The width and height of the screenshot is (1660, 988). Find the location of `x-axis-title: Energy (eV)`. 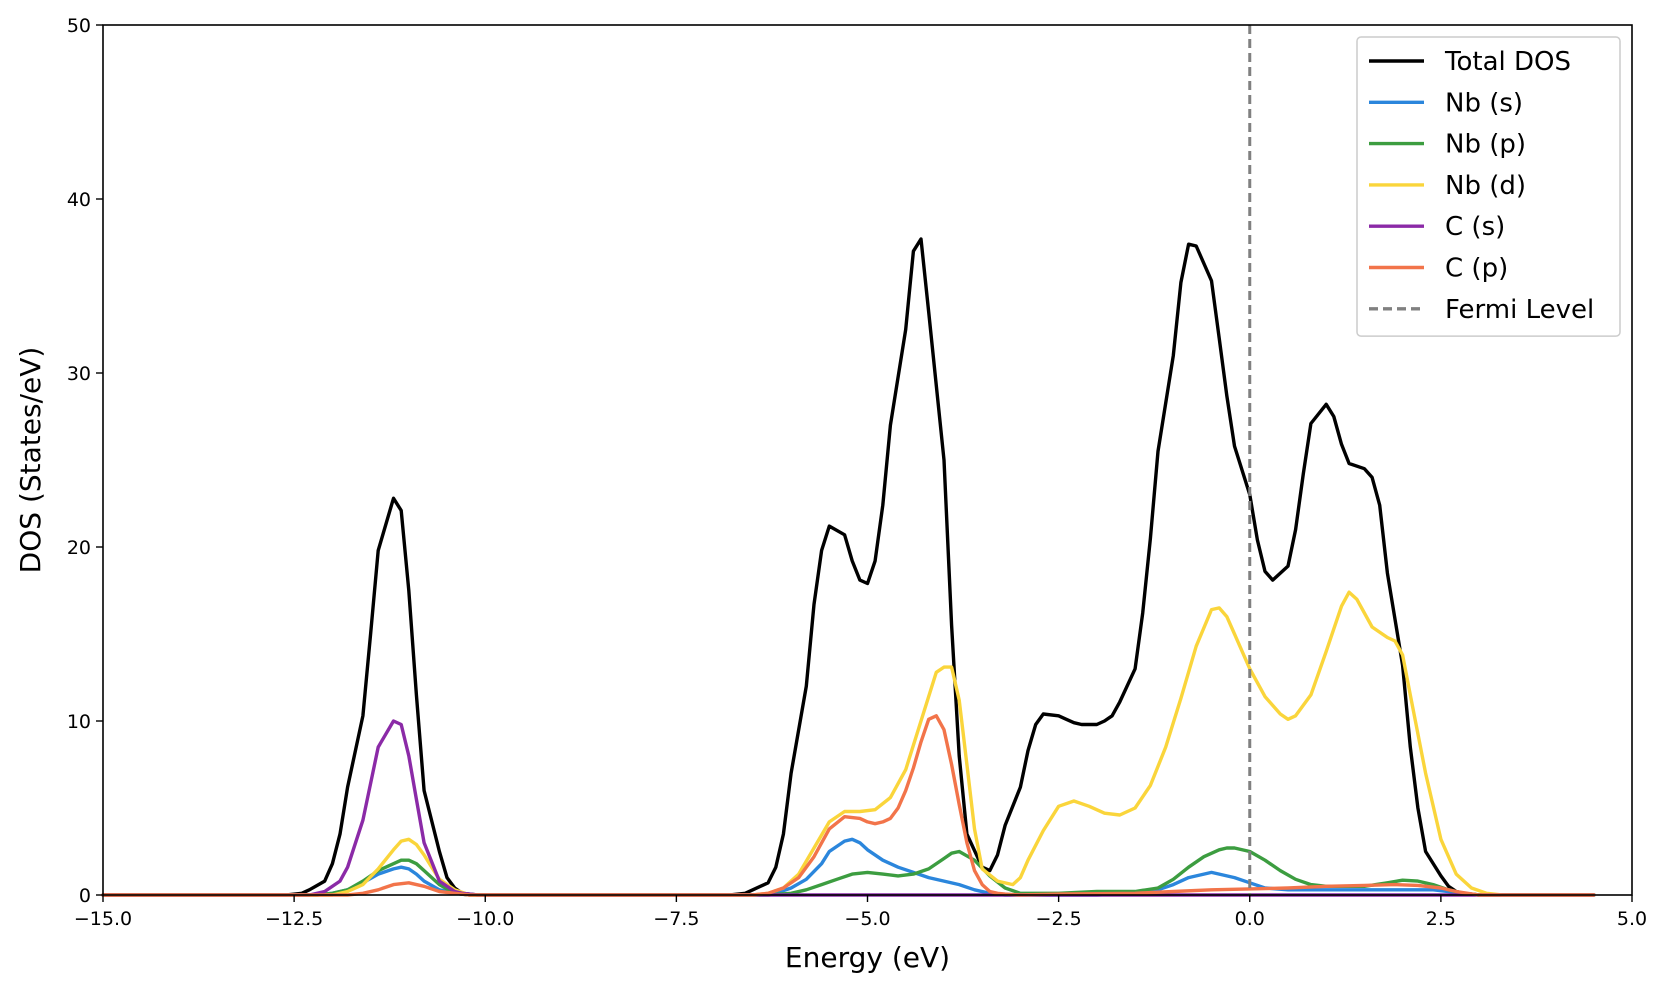

x-axis-title: Energy (eV) is located at coordinates (867, 957).